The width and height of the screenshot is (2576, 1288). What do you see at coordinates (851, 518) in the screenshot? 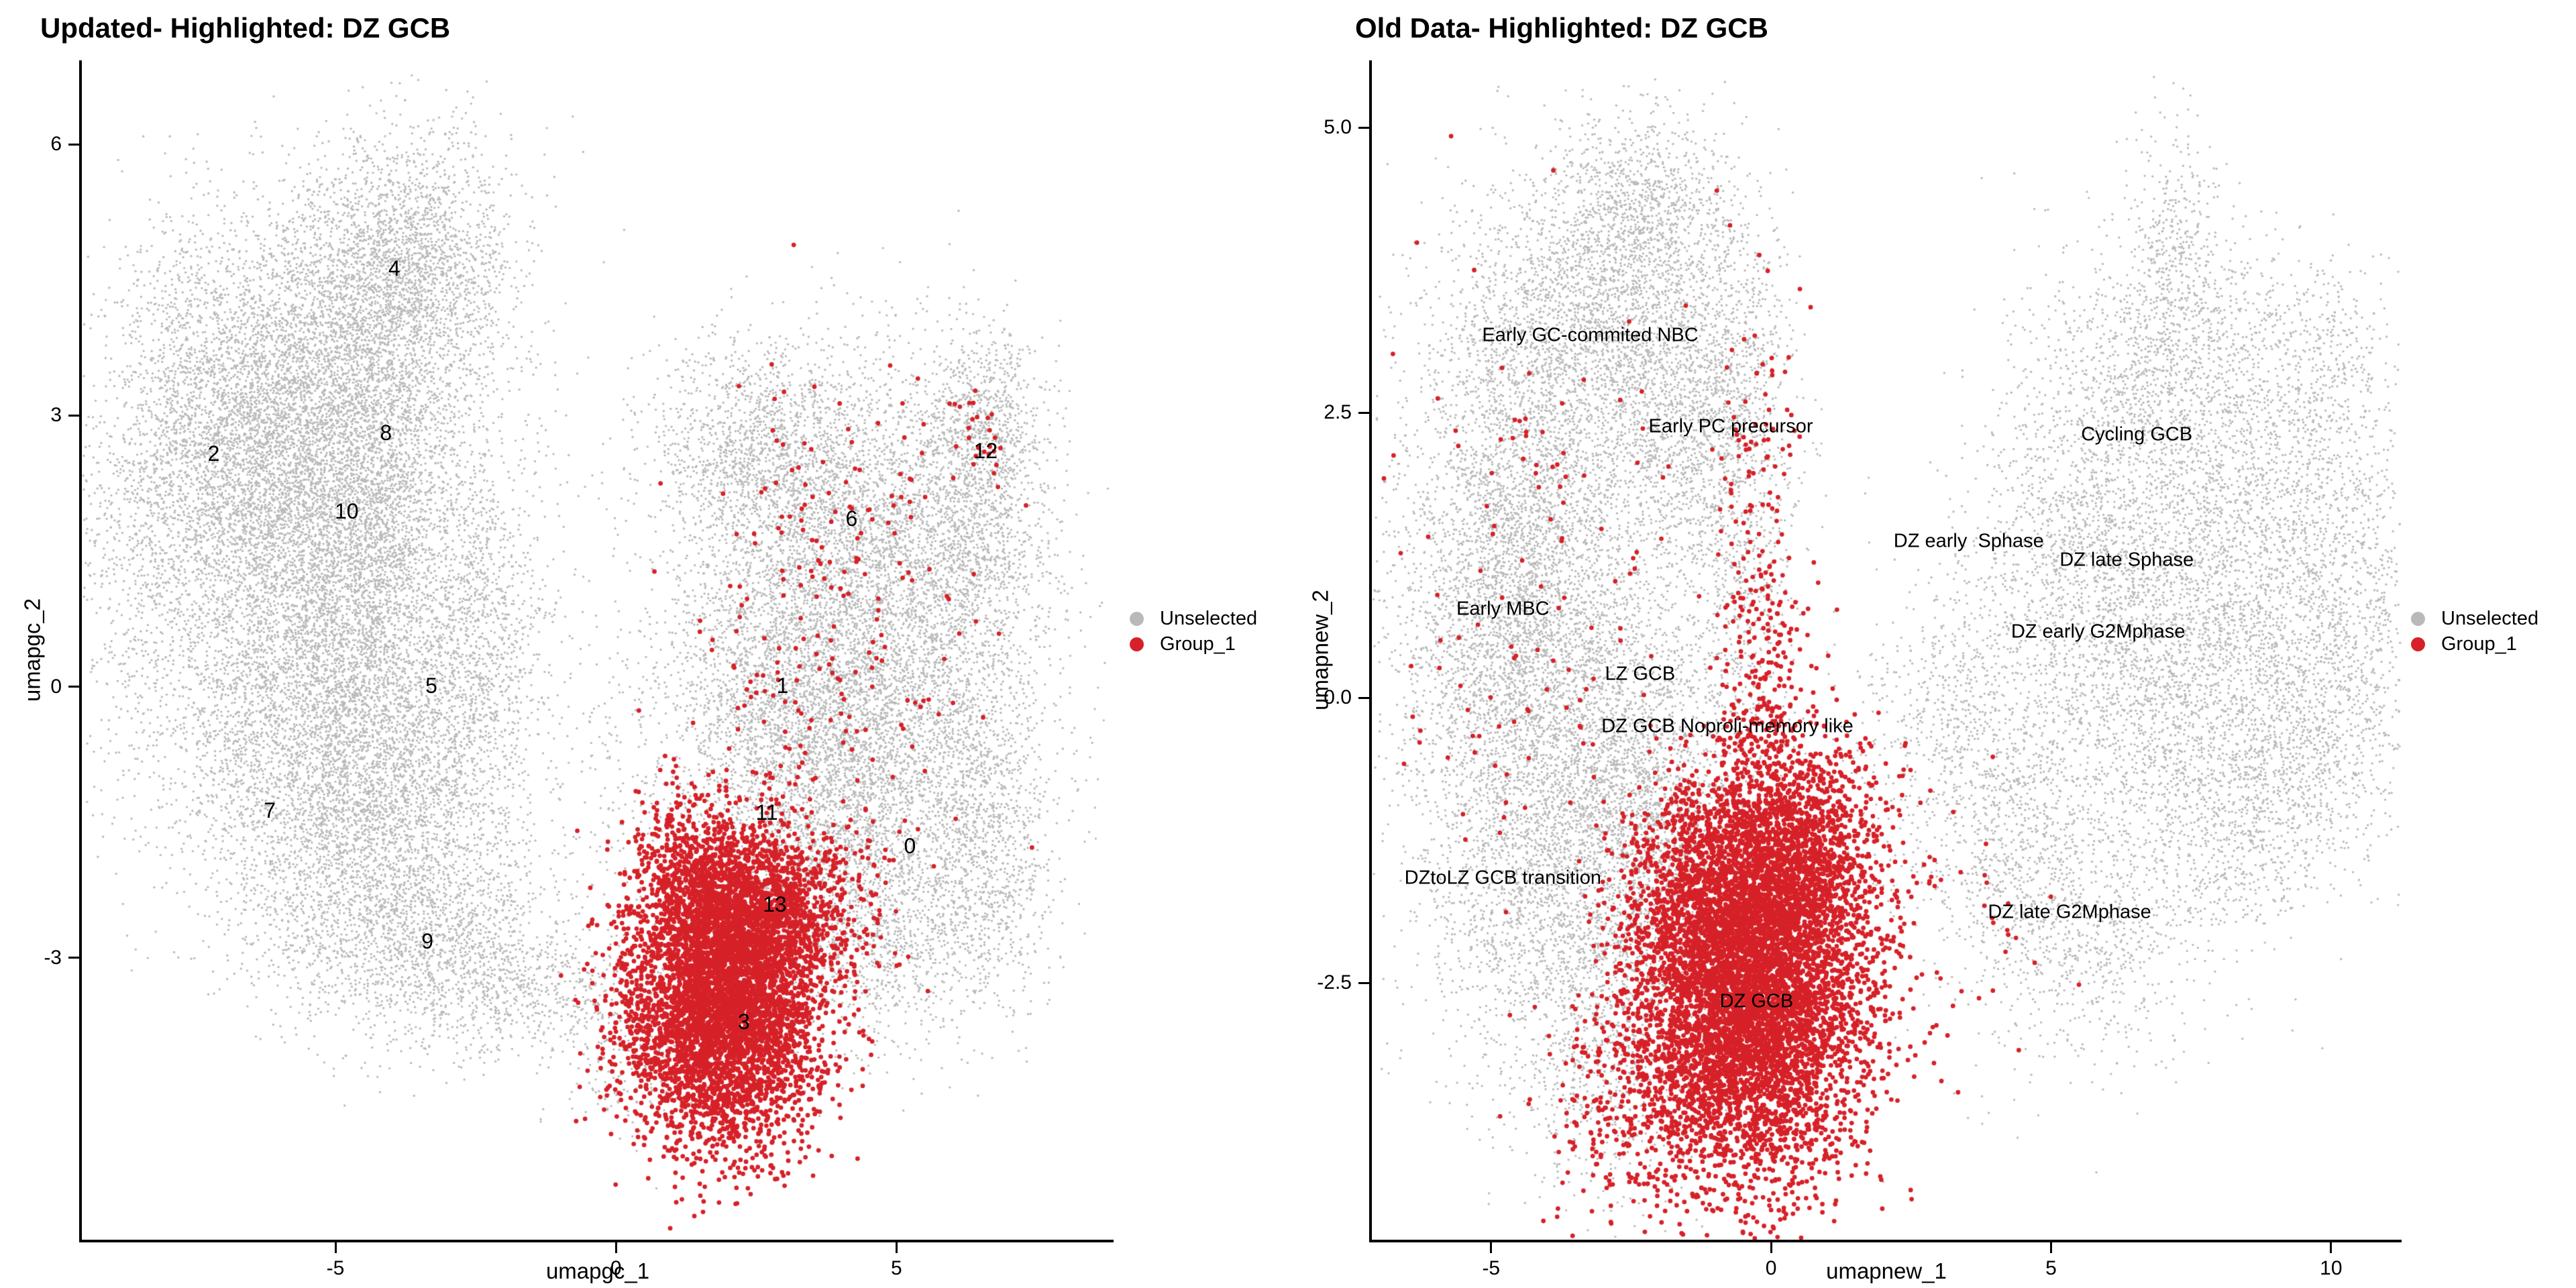
I see `cluster-label: 6` at bounding box center [851, 518].